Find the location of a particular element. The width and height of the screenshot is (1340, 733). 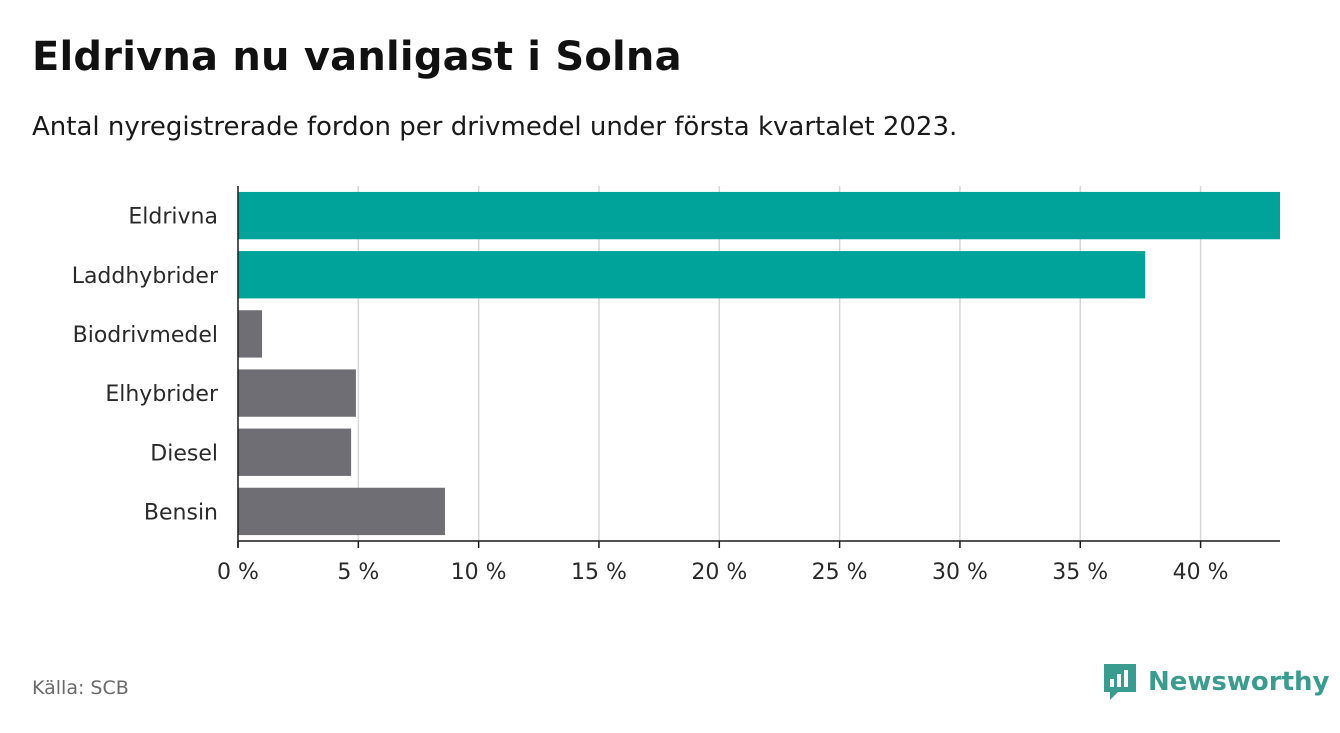

x-tick-label: 0 % is located at coordinates (238, 572).